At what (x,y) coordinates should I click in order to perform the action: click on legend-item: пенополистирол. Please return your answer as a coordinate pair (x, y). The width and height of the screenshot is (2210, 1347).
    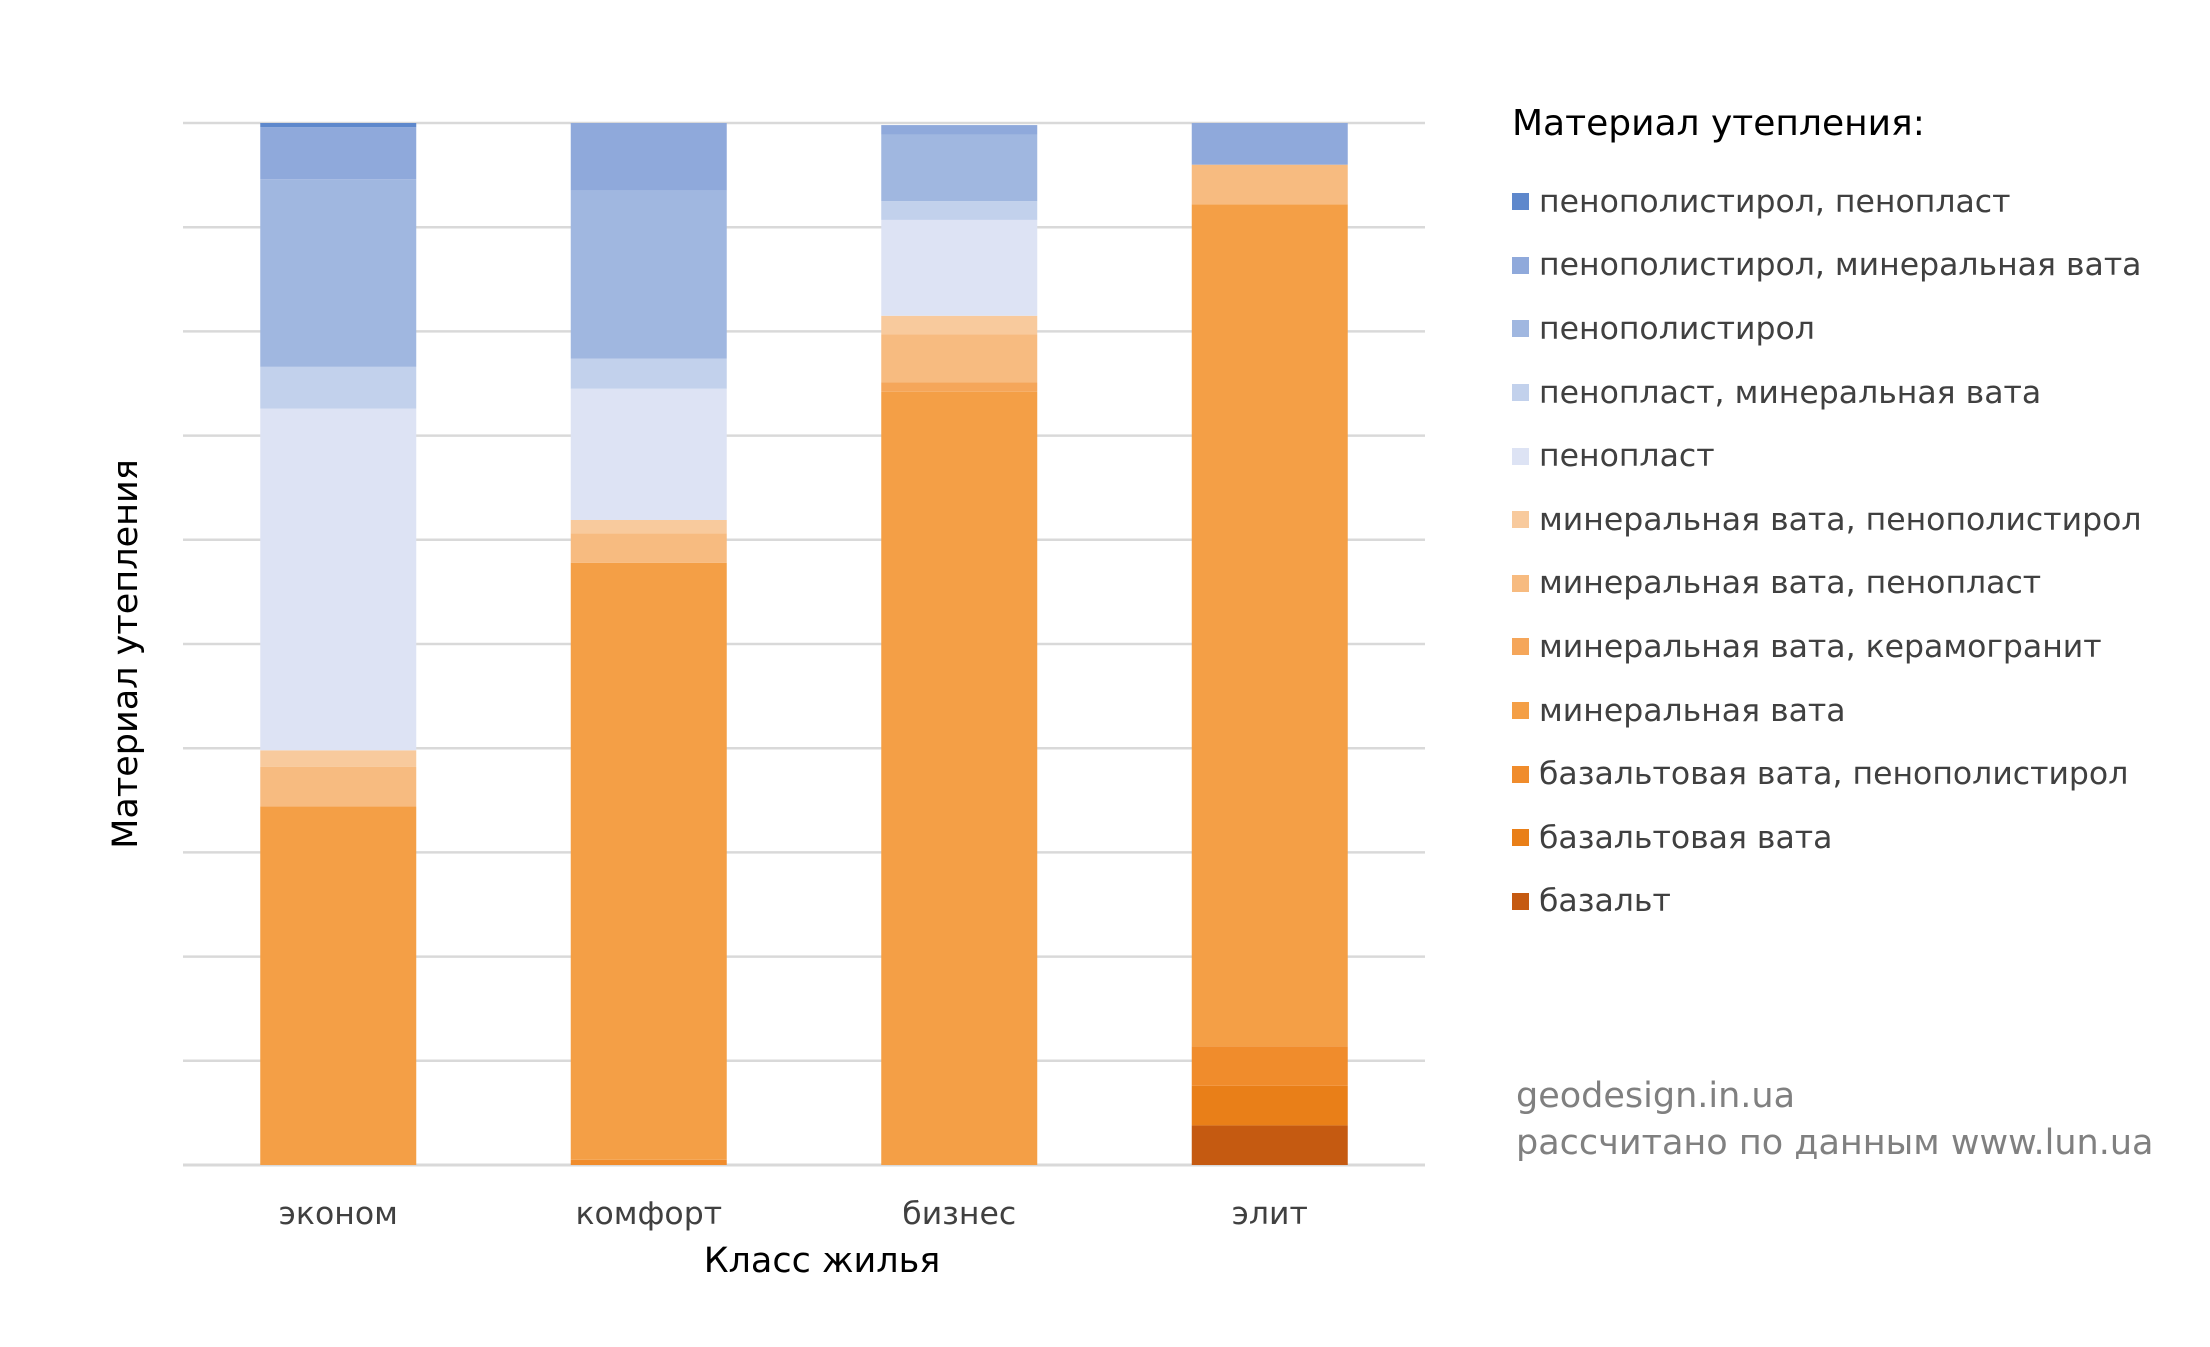
    Looking at the image, I should click on (1857, 329).